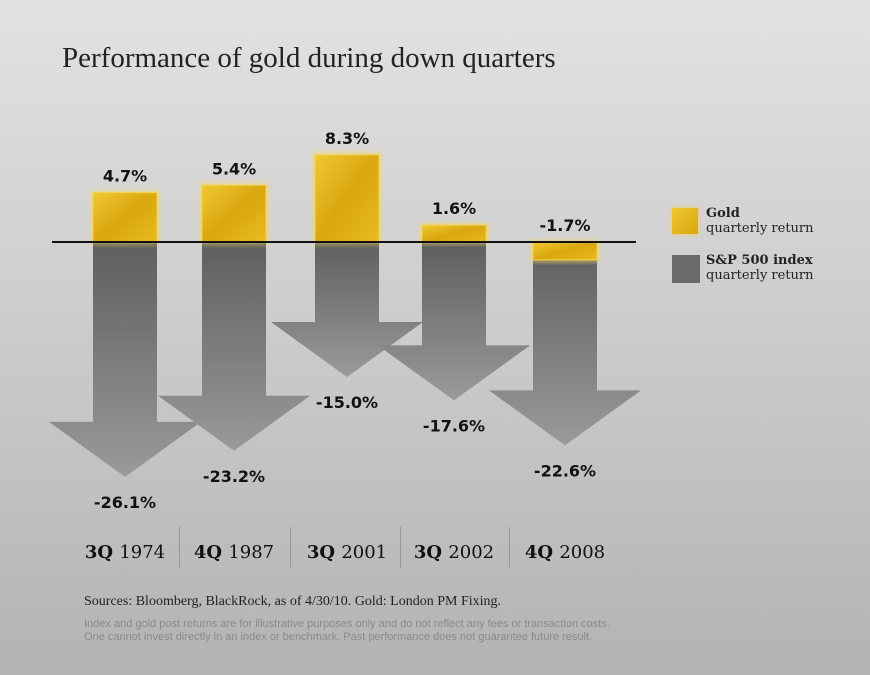  What do you see at coordinates (142, 552) in the screenshot?
I see `year-label: 1974` at bounding box center [142, 552].